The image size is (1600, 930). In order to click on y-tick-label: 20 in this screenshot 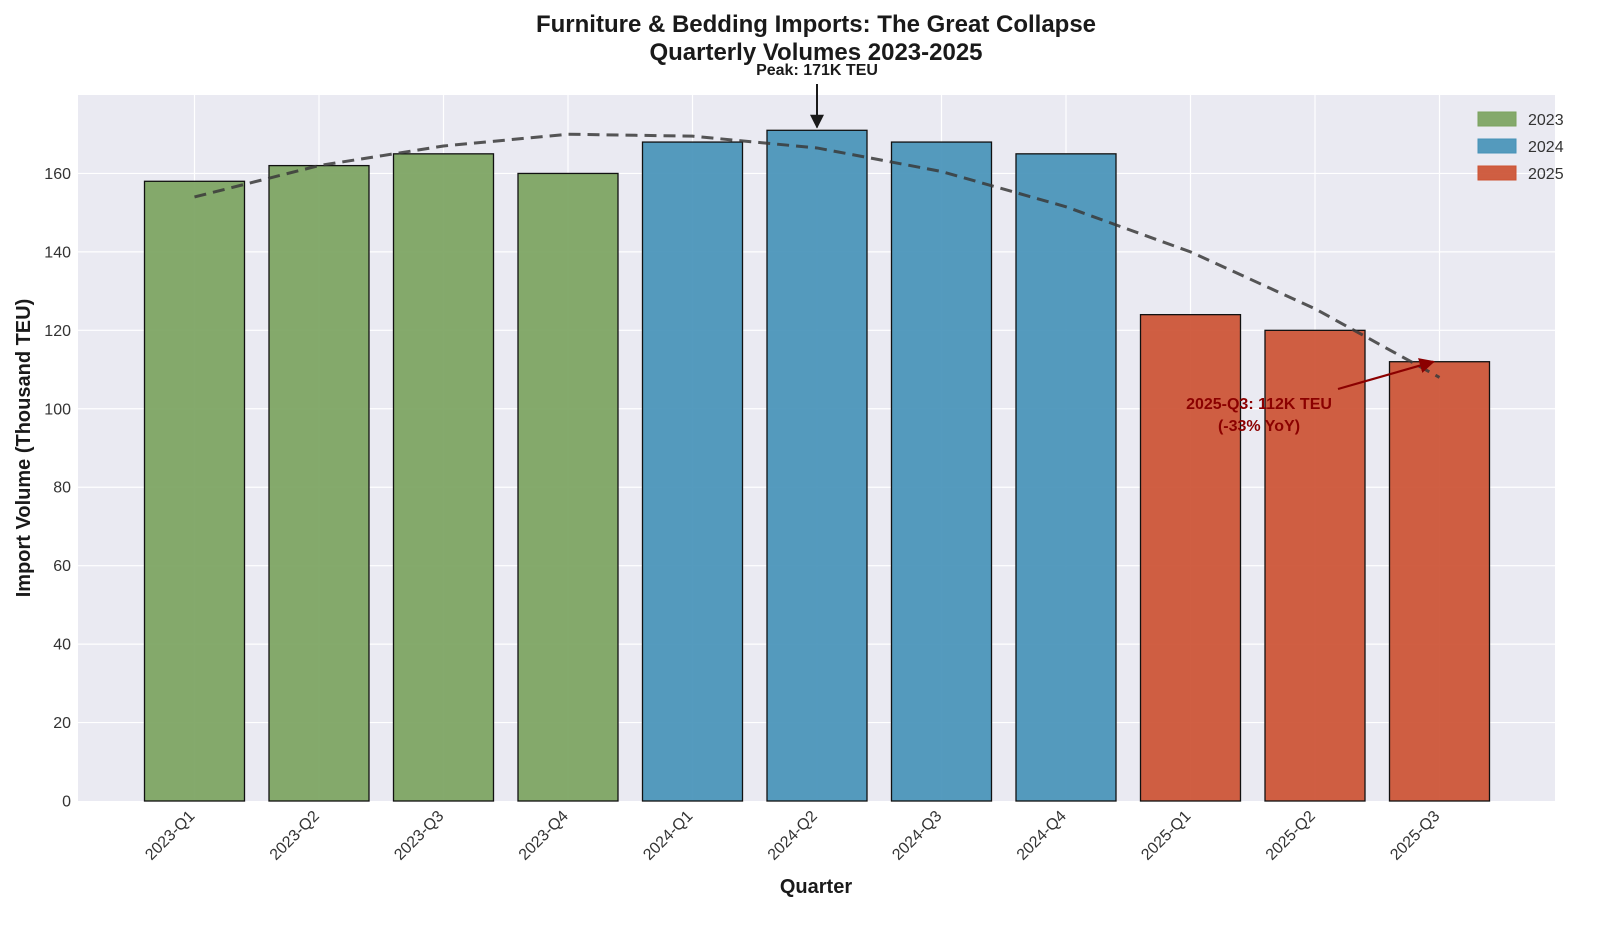, I will do `click(62, 723)`.